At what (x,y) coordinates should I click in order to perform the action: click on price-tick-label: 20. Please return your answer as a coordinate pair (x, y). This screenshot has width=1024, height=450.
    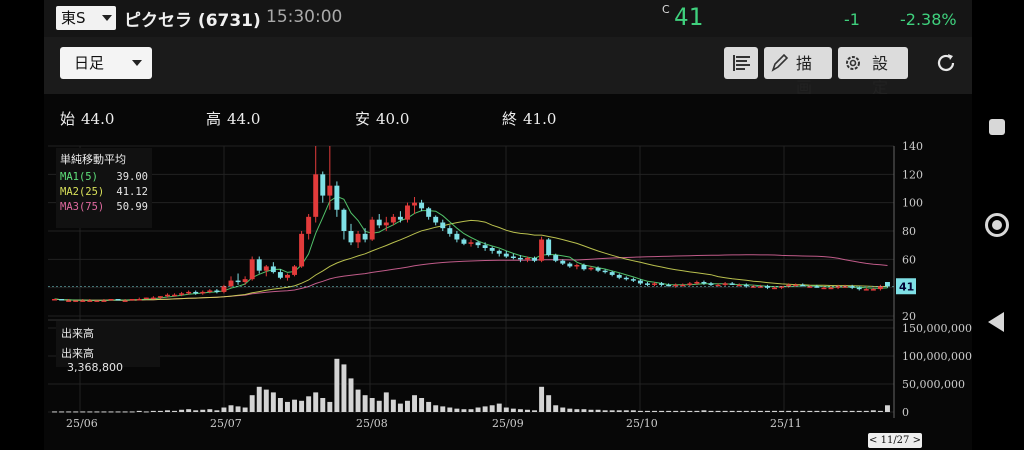
    Looking at the image, I should click on (909, 316).